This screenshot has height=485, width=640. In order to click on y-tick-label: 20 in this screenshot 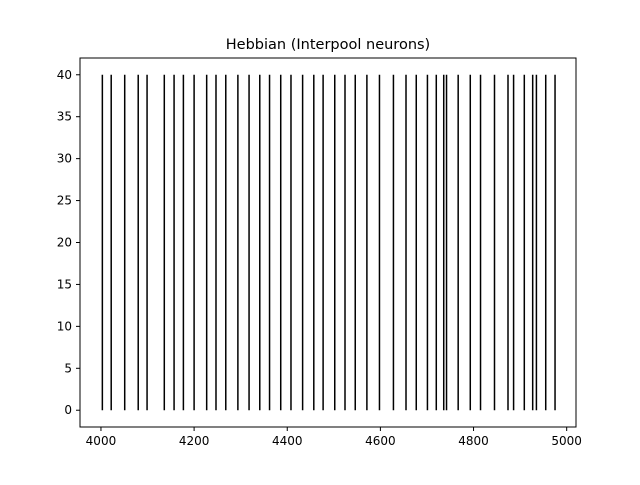, I will do `click(64, 243)`.